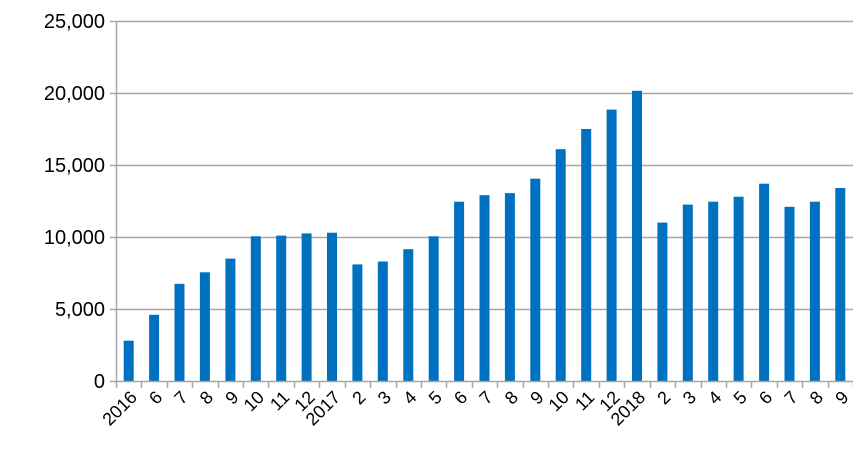 The image size is (853, 453). What do you see at coordinates (99, 382) in the screenshot?
I see `y-tick-label: 0` at bounding box center [99, 382].